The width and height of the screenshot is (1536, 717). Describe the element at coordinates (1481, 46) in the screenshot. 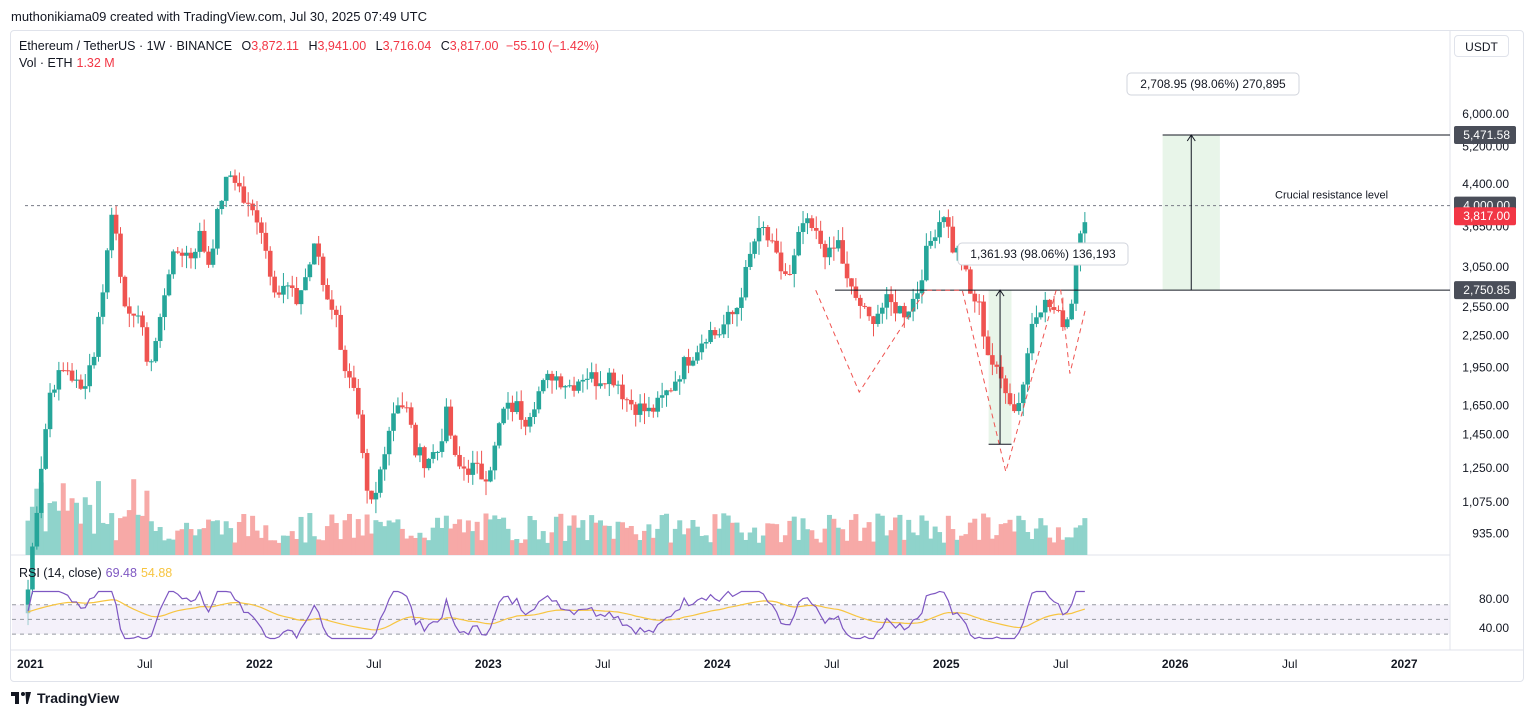

I see `currency-button: USDT` at that location.